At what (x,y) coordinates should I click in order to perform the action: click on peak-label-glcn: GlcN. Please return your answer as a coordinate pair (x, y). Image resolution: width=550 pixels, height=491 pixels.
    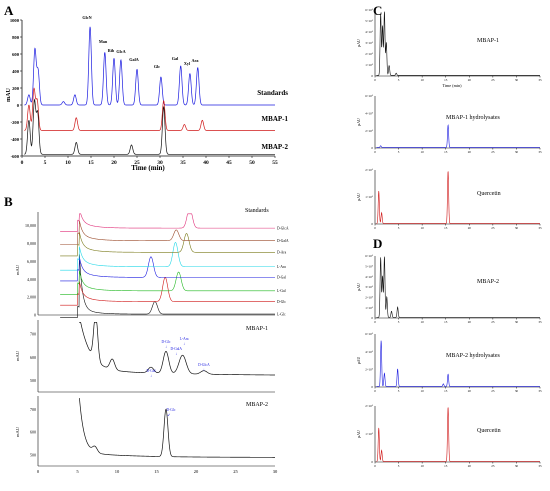
    Looking at the image, I should click on (86, 17).